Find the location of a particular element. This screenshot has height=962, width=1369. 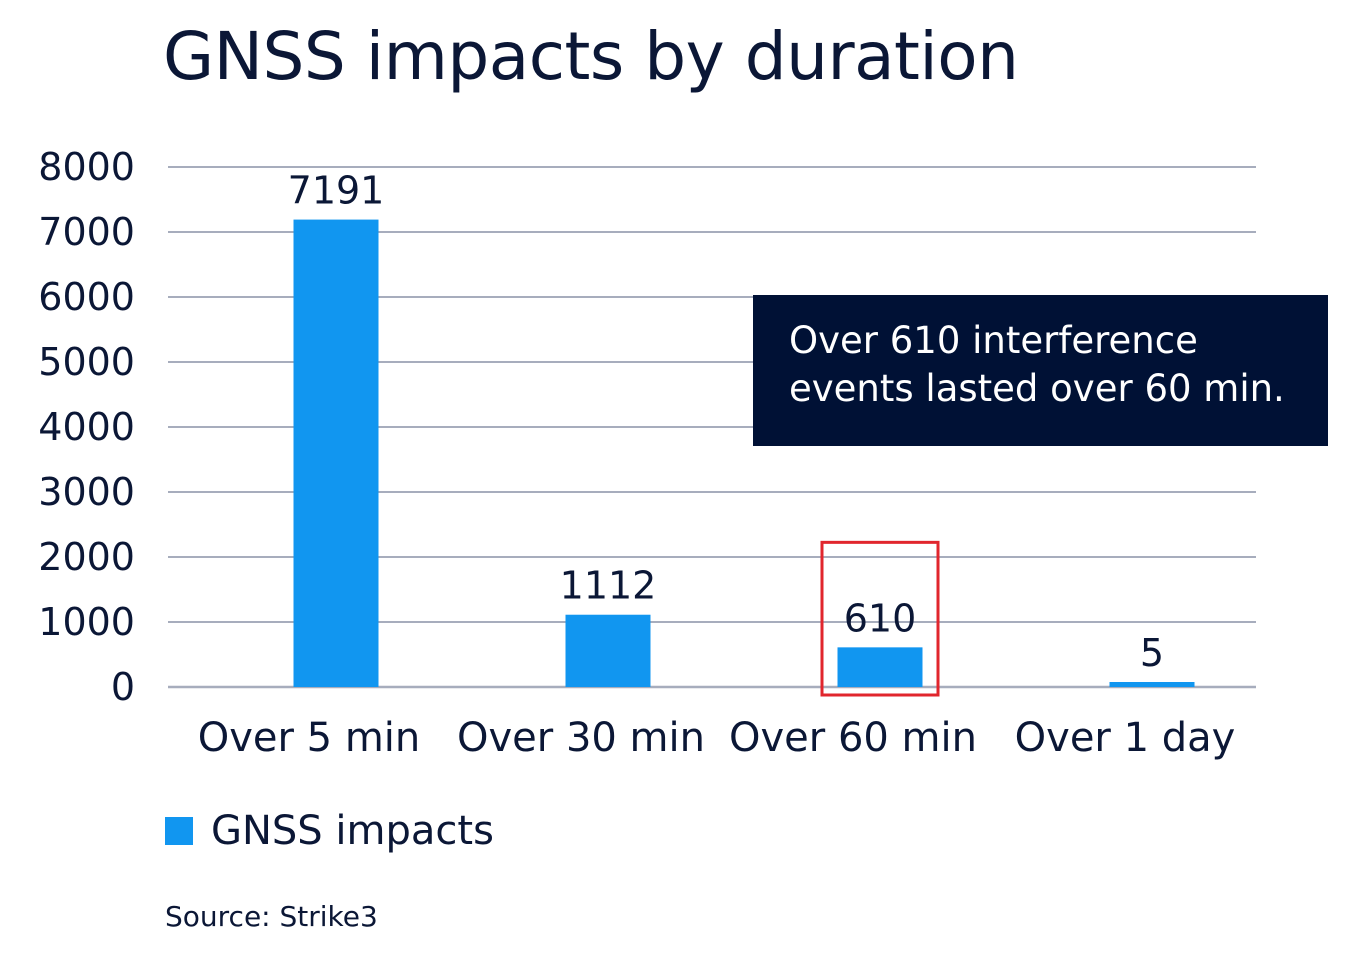

legend-swatch is located at coordinates (179, 831).